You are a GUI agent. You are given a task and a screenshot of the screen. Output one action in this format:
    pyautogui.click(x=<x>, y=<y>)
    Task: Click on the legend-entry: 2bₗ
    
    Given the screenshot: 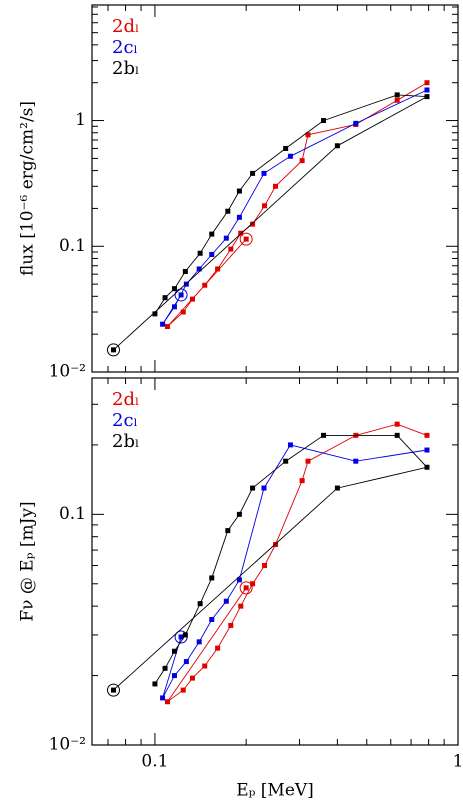 What is the action you would take?
    pyautogui.click(x=125, y=68)
    